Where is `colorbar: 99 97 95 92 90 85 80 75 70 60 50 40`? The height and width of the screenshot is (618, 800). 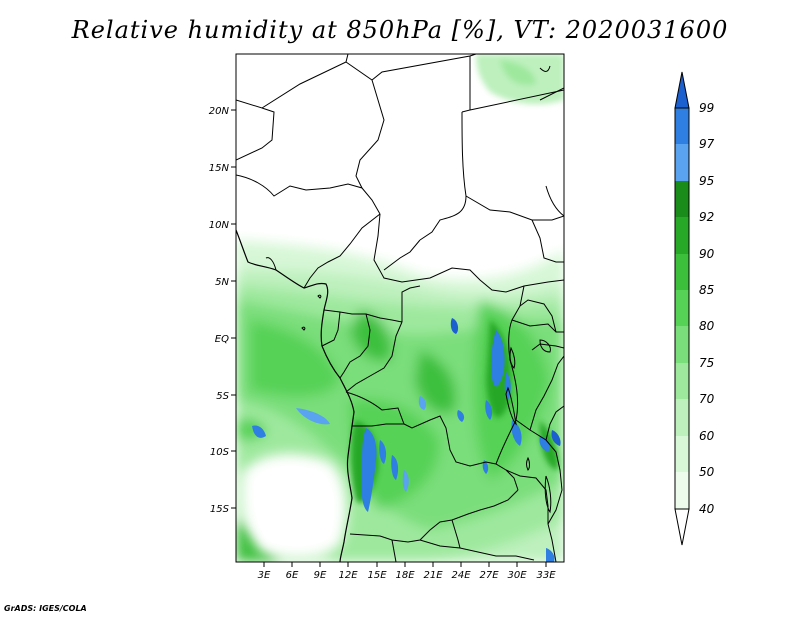
colorbar: 99 97 95 92 90 85 80 75 70 60 50 40 is located at coordinates (694, 308).